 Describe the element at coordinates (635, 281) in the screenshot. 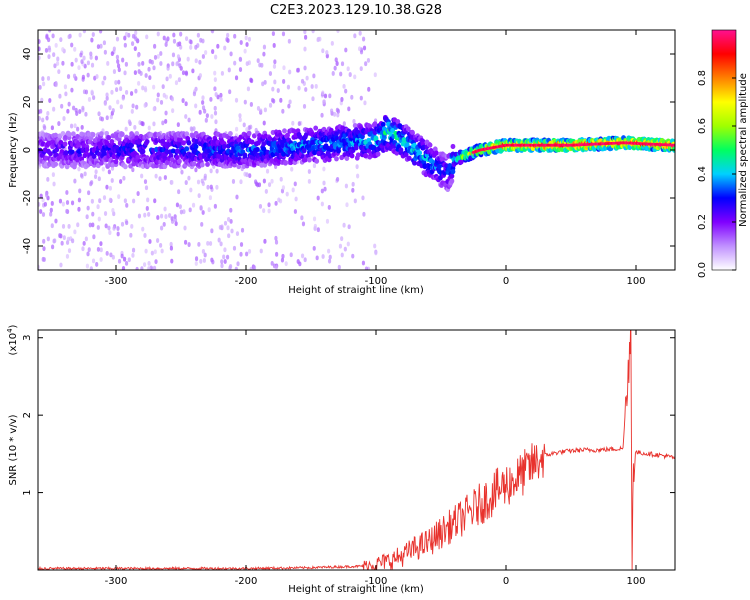

I see `top-x-tick-label: 100` at that location.